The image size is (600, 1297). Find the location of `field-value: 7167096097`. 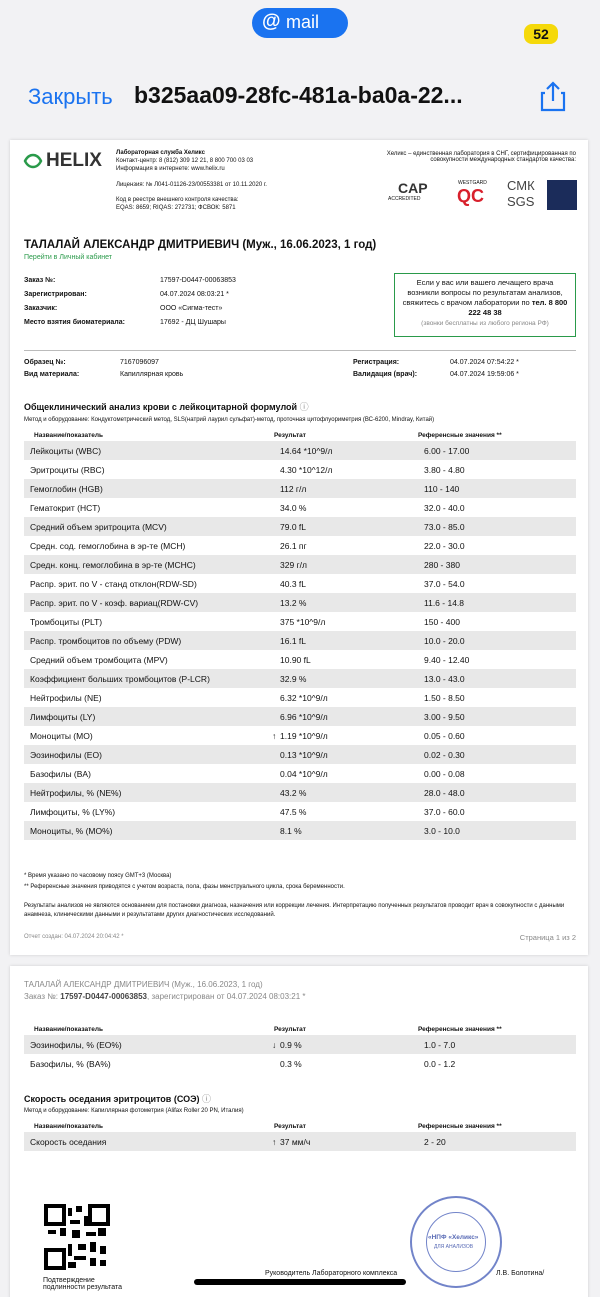

field-value: 7167096097 is located at coordinates (139, 362).